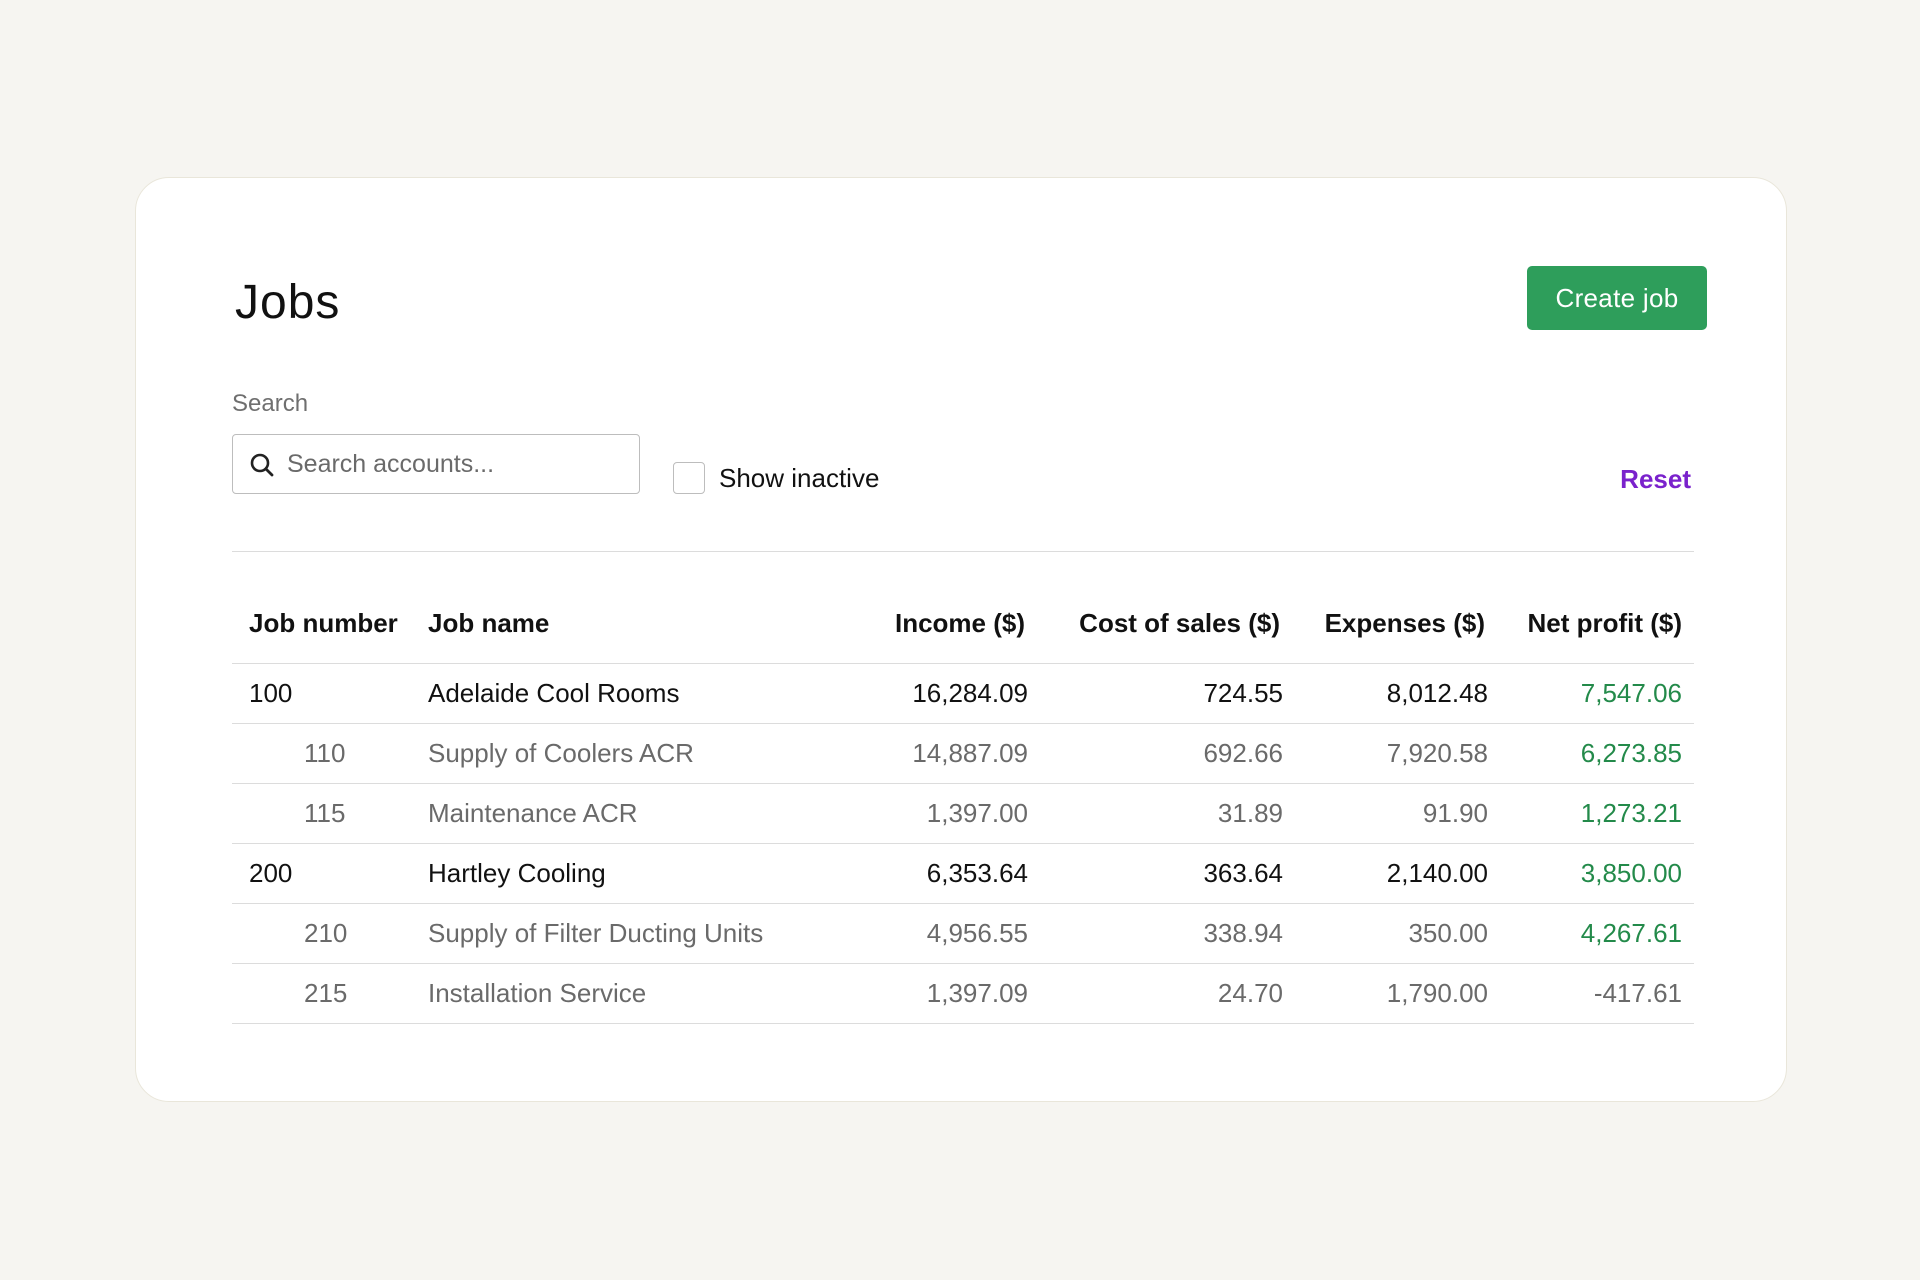  I want to click on net-profit-cell: -417.61, so click(1591, 993).